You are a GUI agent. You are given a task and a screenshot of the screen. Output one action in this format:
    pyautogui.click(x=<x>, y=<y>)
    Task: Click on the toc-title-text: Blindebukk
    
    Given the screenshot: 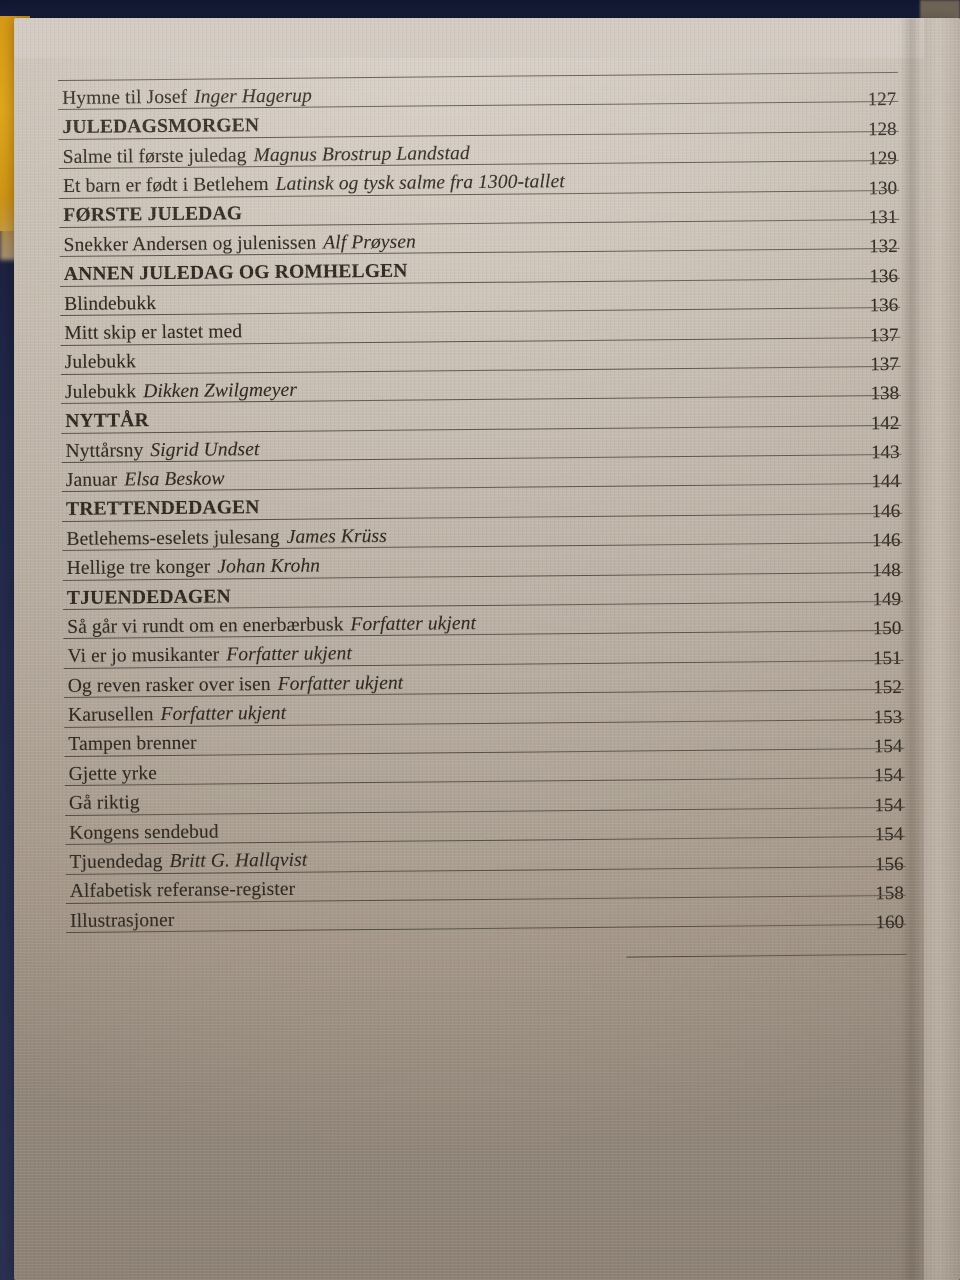 What is the action you would take?
    pyautogui.click(x=110, y=303)
    